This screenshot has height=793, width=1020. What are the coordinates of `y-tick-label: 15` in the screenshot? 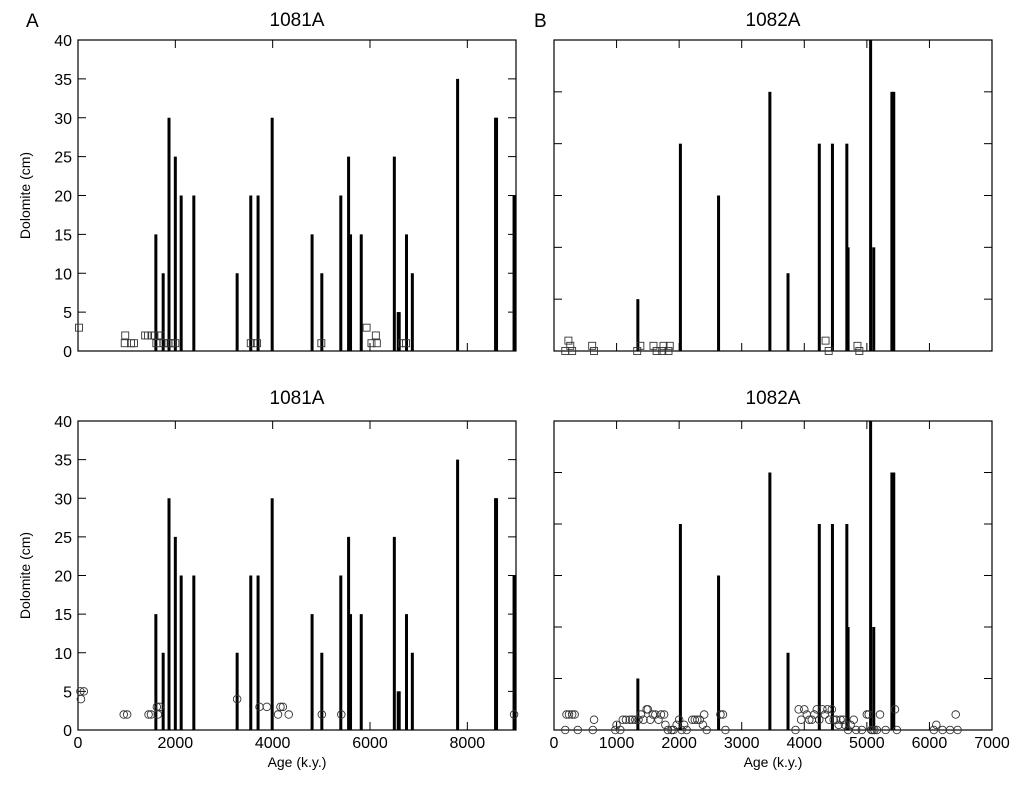 It's located at (63, 235).